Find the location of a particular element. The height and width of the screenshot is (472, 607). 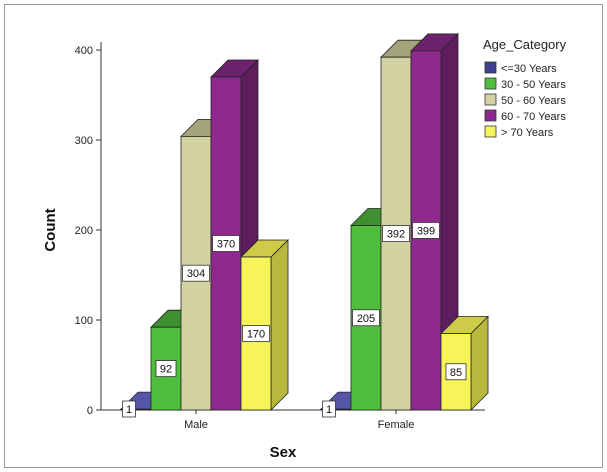

data-label-text: 304 is located at coordinates (196, 274).